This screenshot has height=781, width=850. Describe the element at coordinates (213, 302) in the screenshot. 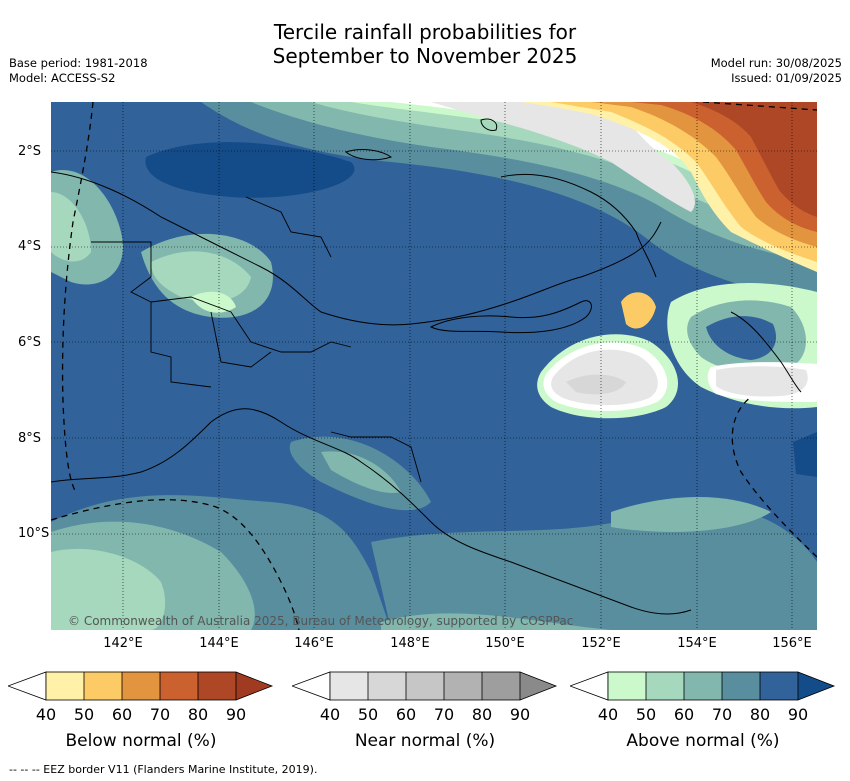

I see `above-normal-40-highlands` at that location.